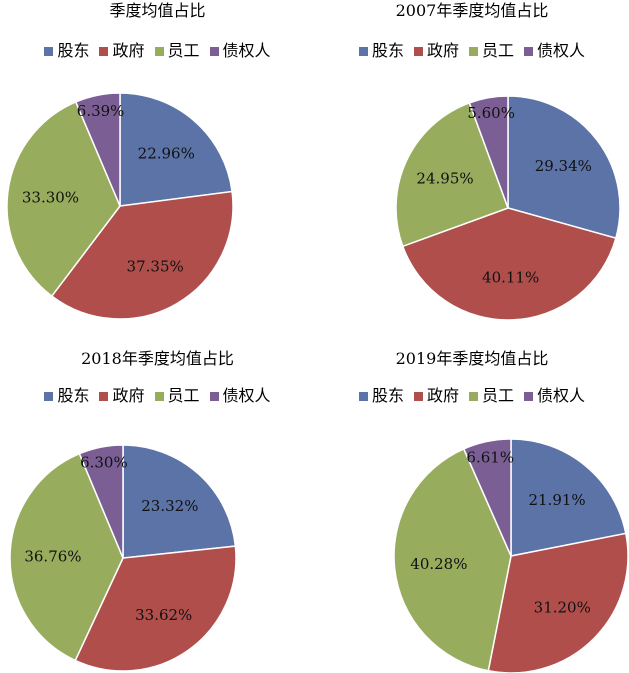 The height and width of the screenshot is (673, 629). What do you see at coordinates (101, 111) in the screenshot?
I see `slice-label: 6.39%` at bounding box center [101, 111].